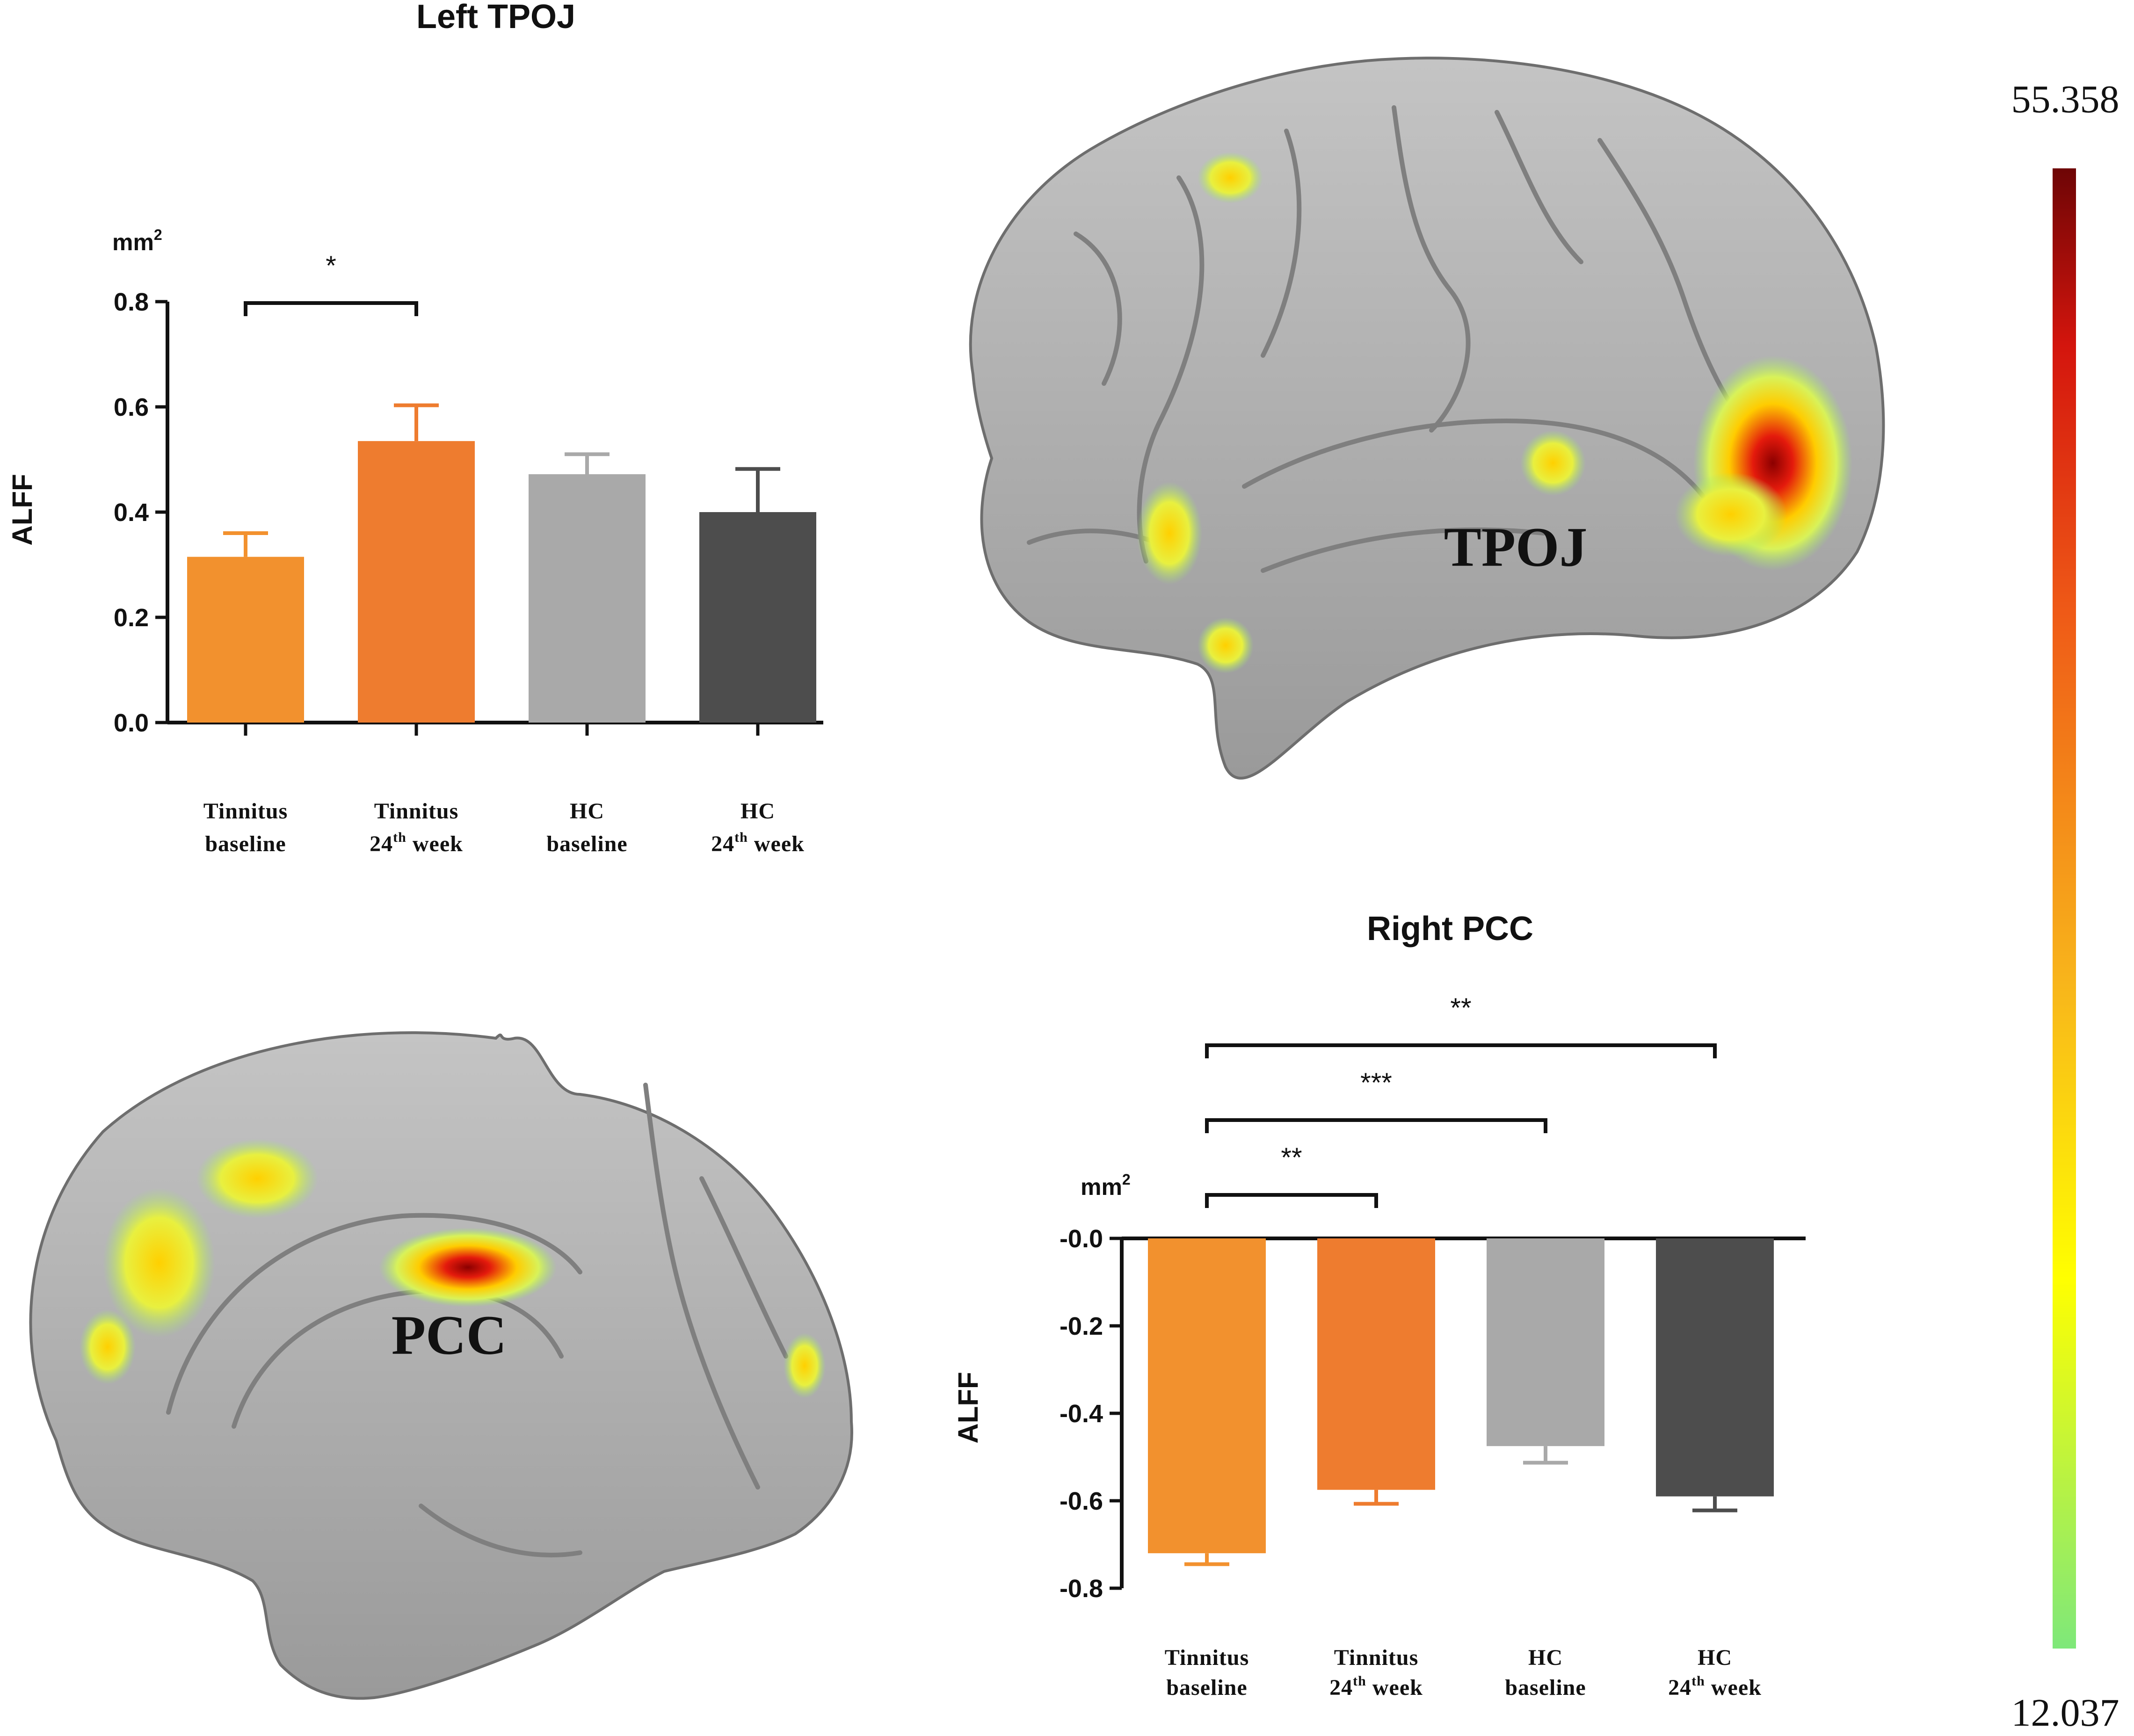  I want to click on y-tick-label: 0.2, so click(131, 618).